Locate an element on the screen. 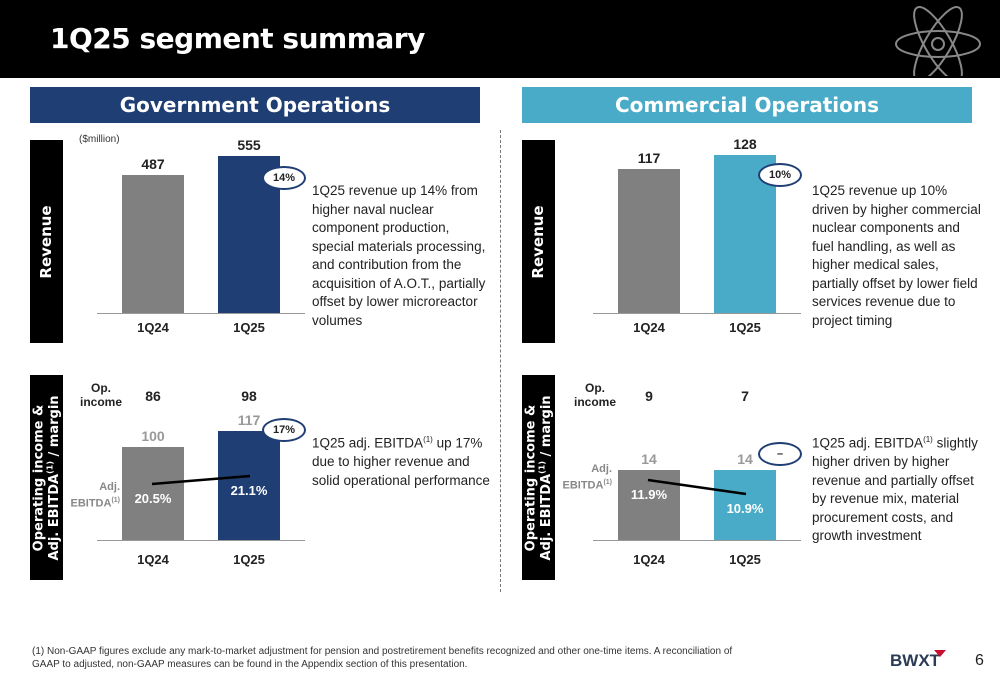 Image resolution: width=1000 pixels, height=685 pixels. op-income-value: 86 is located at coordinates (153, 396).